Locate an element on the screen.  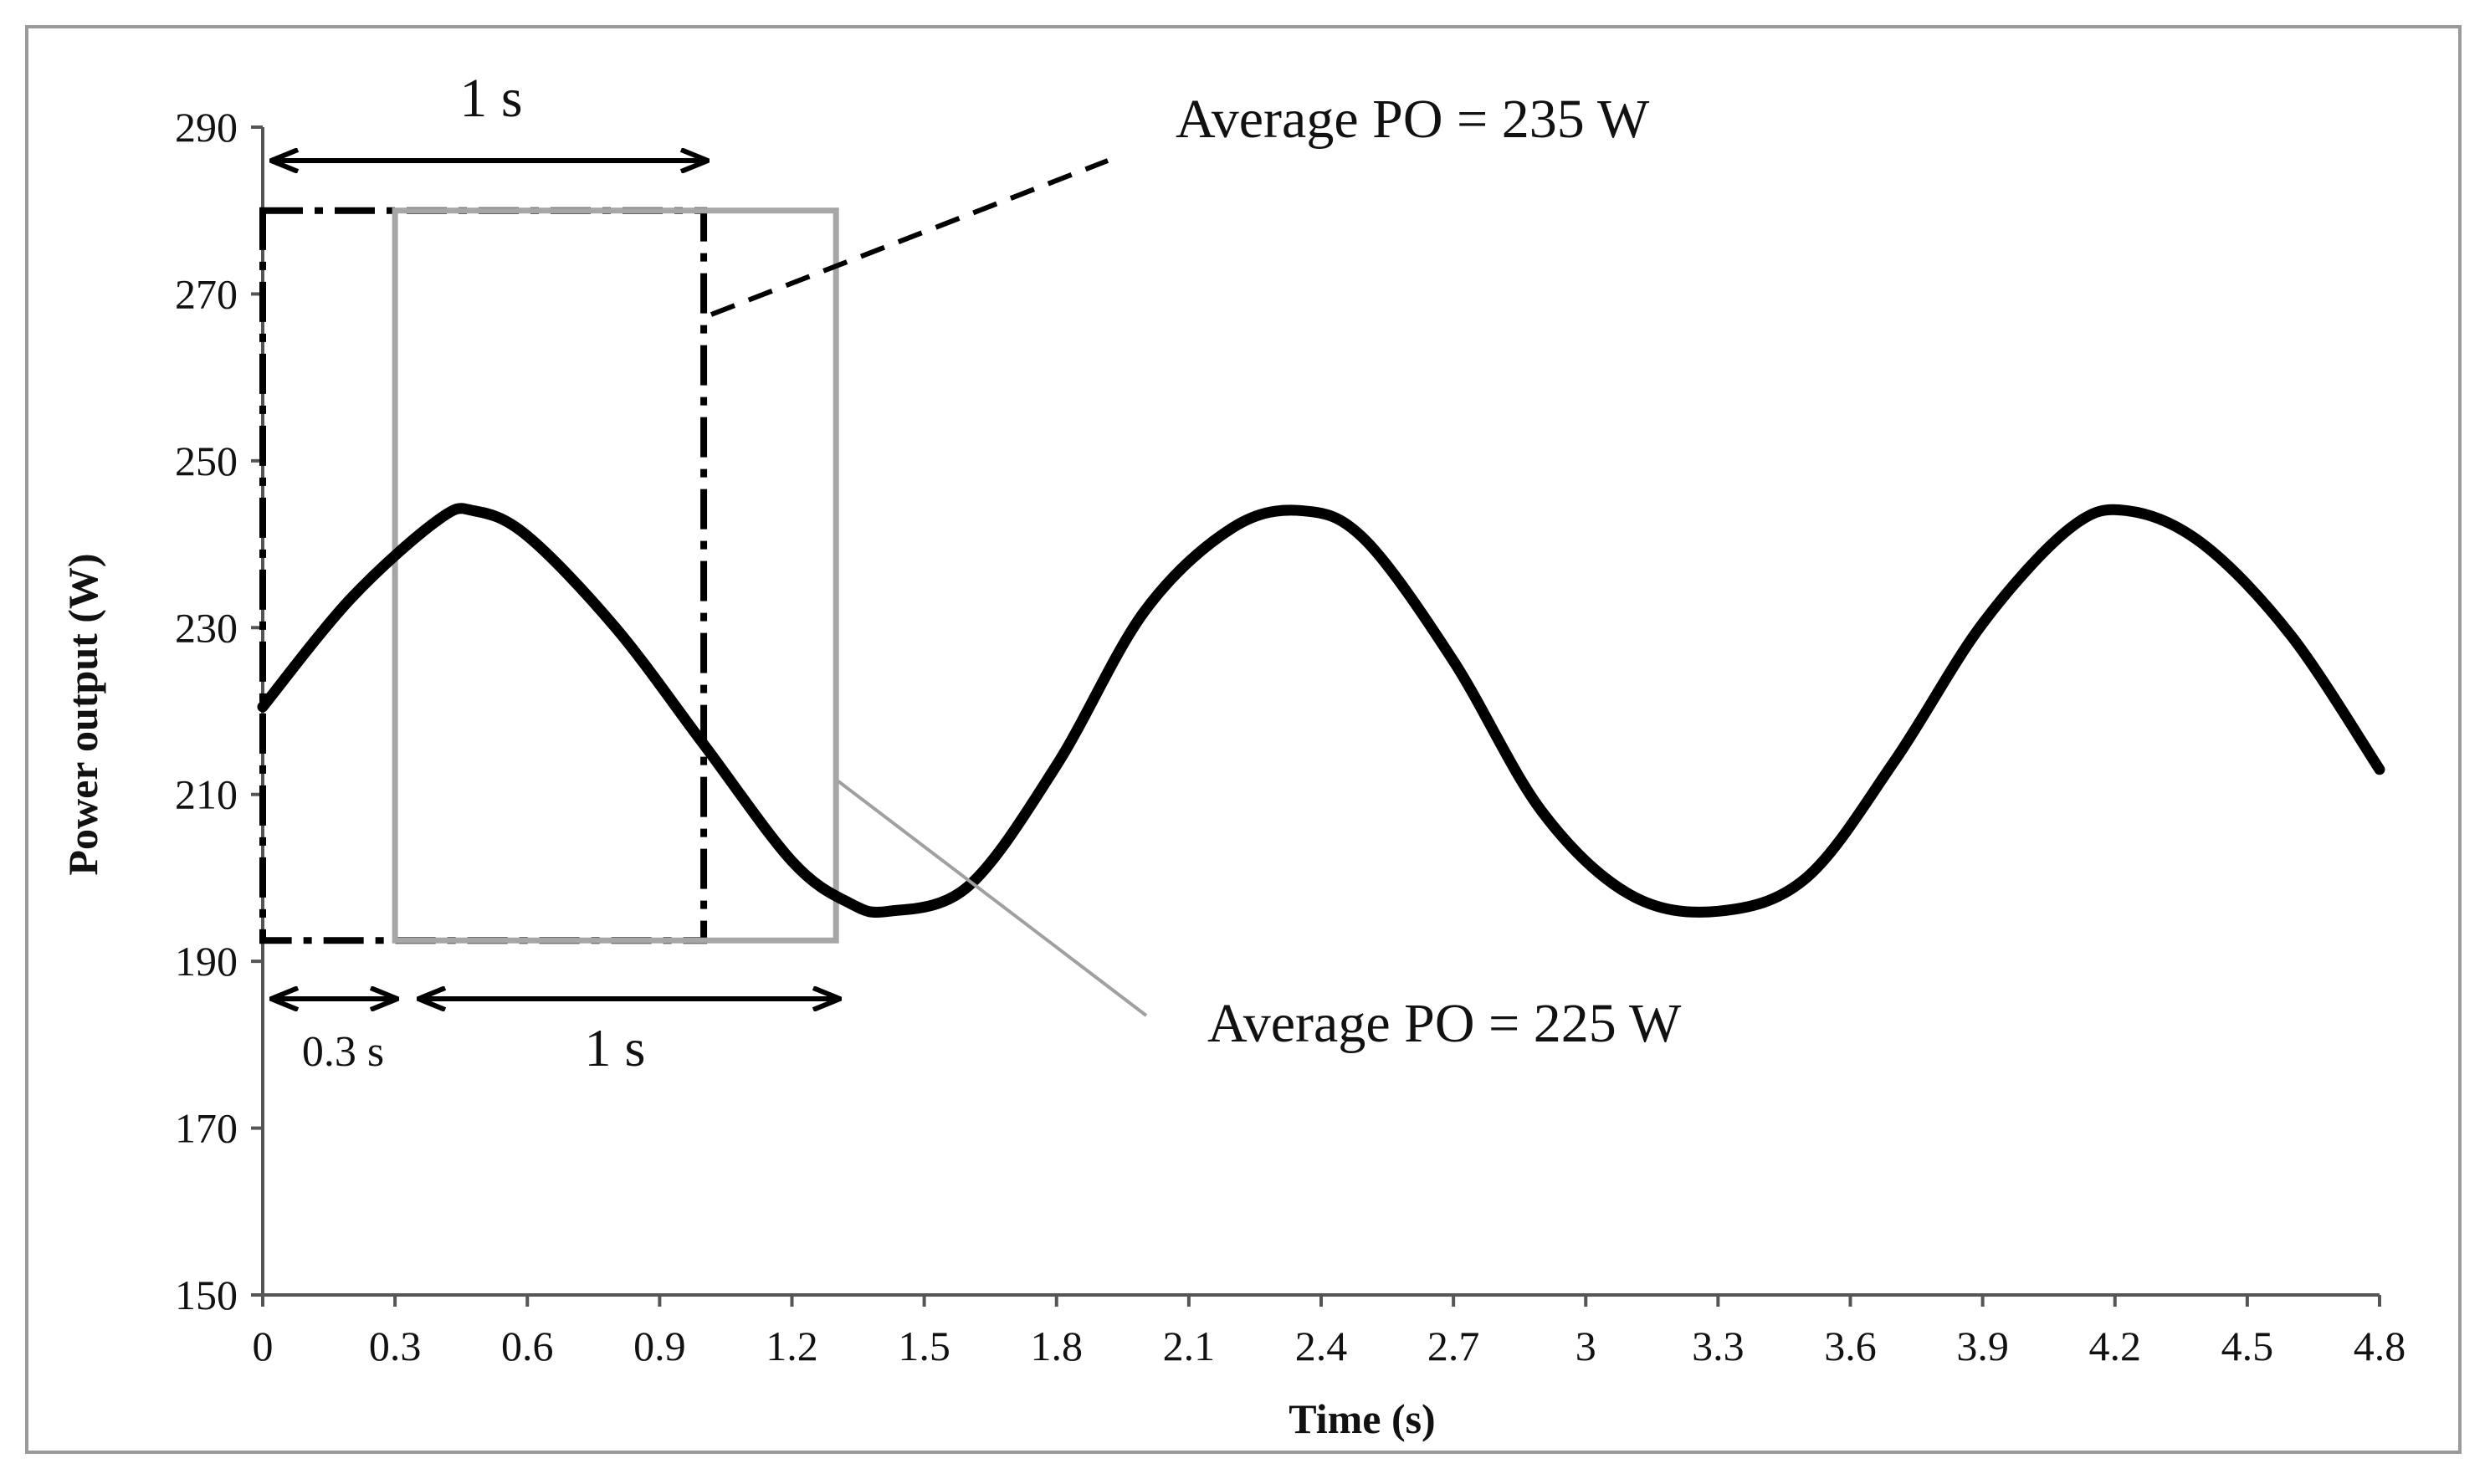
averaging-windows is located at coordinates (549, 575).